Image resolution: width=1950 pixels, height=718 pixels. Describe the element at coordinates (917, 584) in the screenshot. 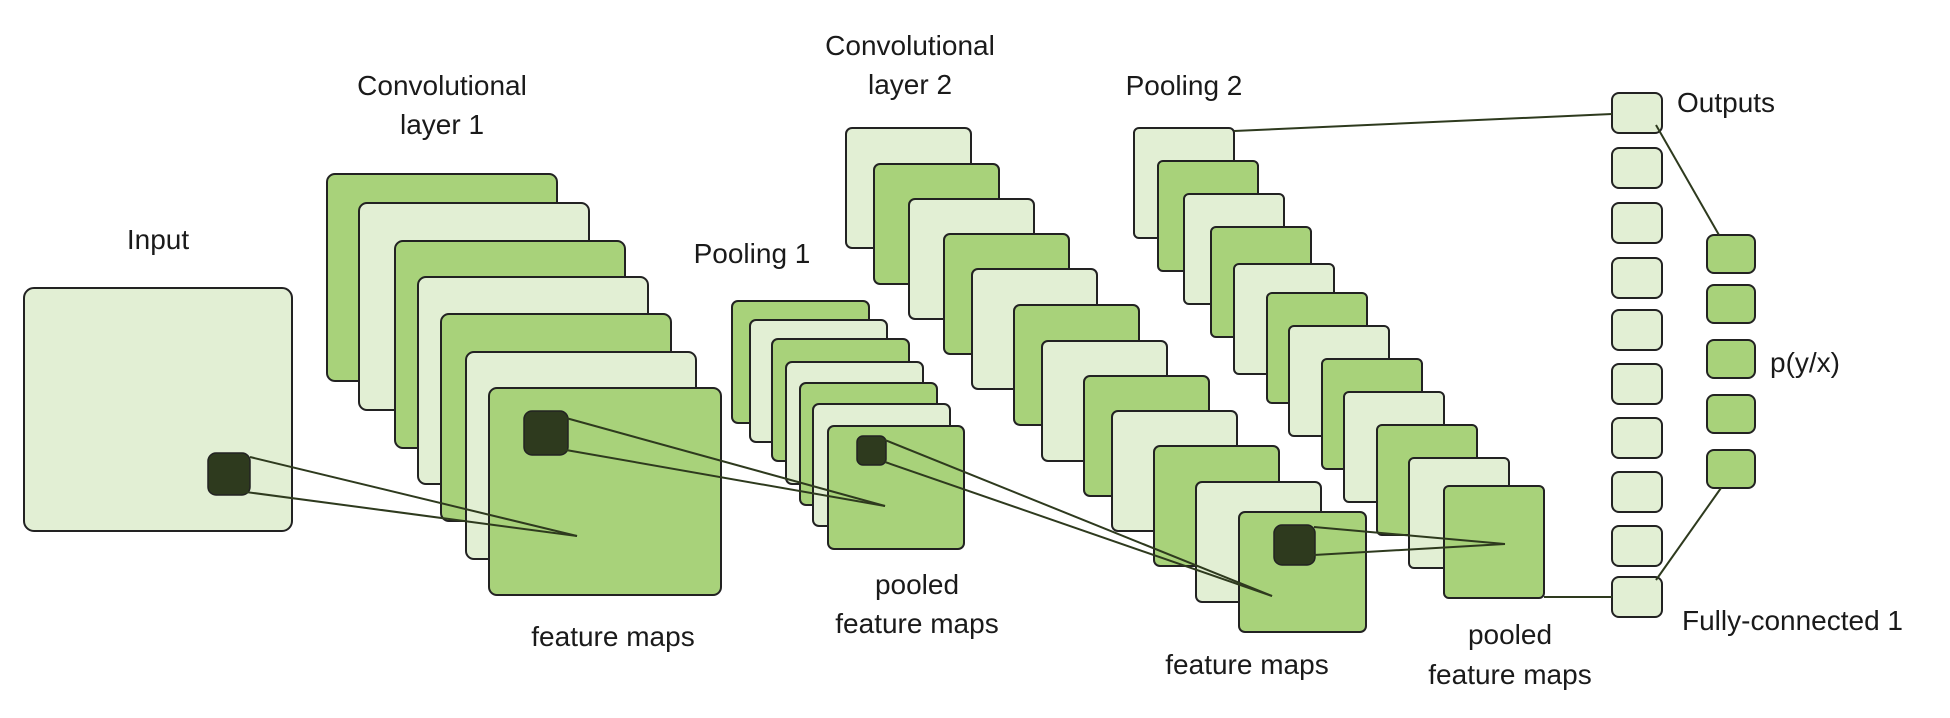

I see `pooled-label-1-line1: pooled` at that location.